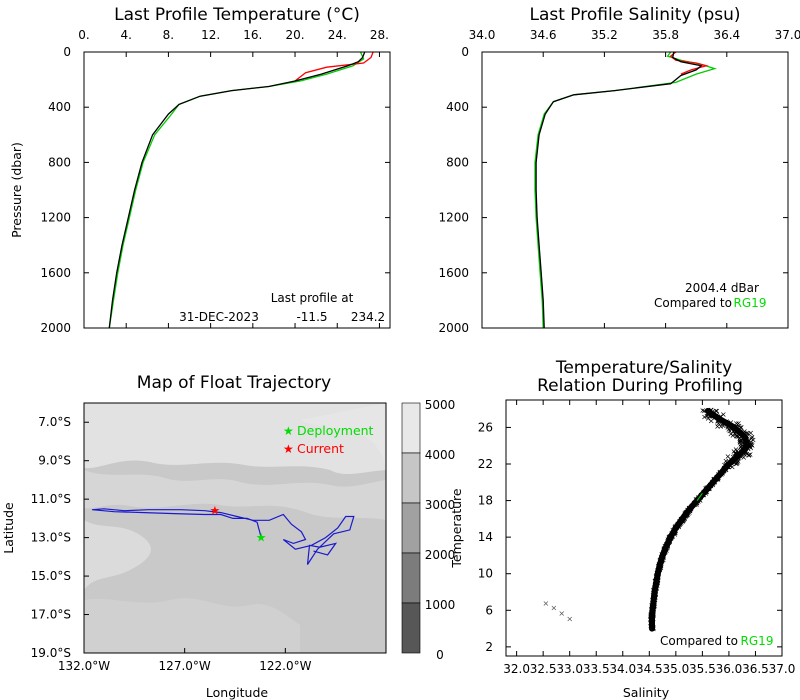 The height and width of the screenshot is (700, 800). I want to click on colorbar-tick-label: 4000, so click(440, 455).